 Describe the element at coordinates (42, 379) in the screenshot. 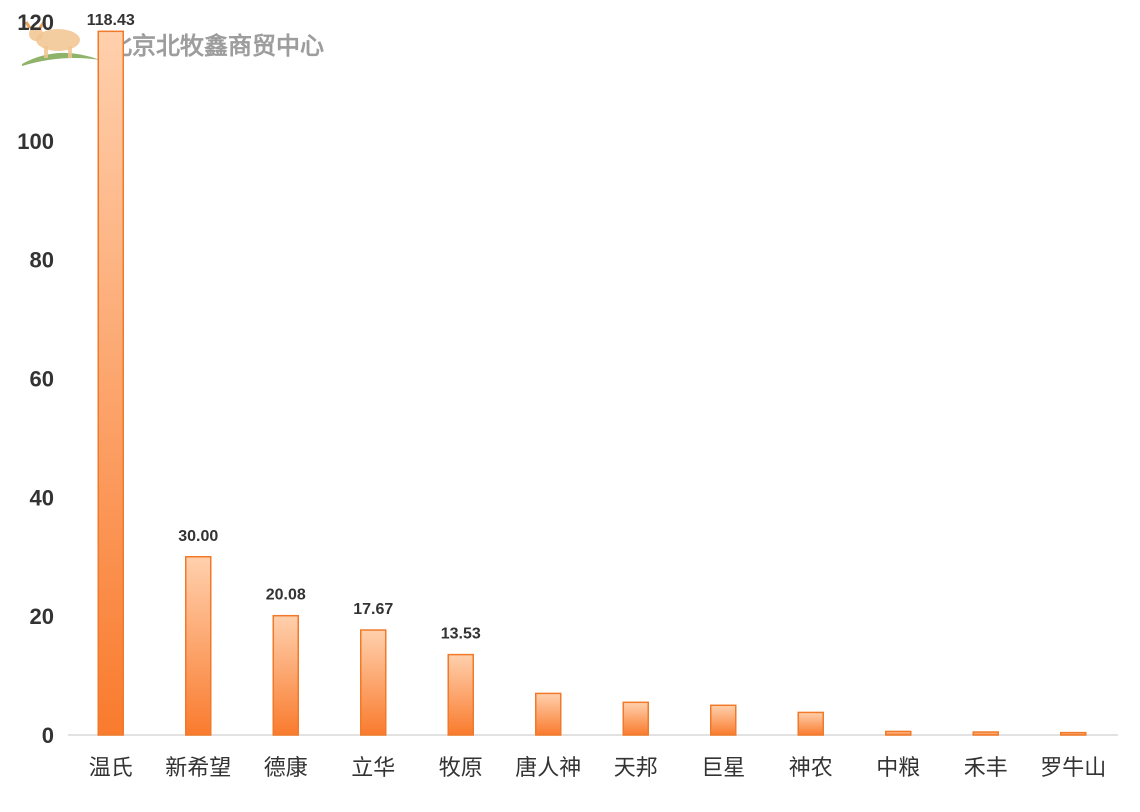

I see `y-tick-label: 60` at that location.